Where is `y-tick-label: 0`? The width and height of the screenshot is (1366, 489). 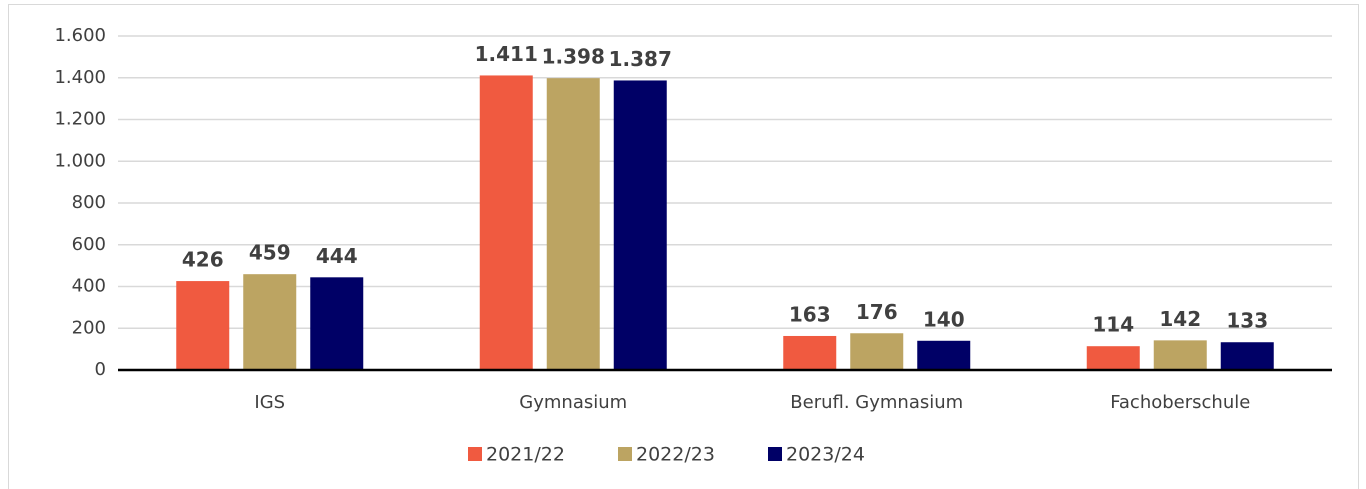 y-tick-label: 0 is located at coordinates (100, 369).